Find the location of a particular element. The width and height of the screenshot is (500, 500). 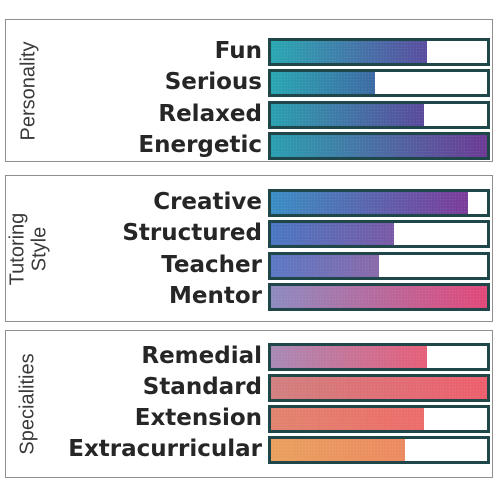

trait-row: Remedial is located at coordinates (249, 356).